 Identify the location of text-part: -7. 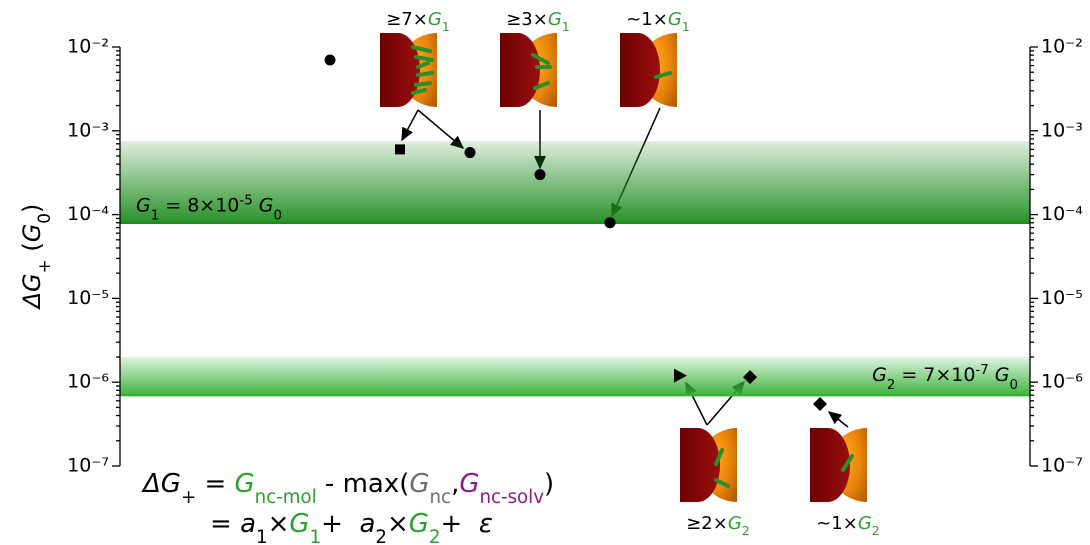
(981, 370).